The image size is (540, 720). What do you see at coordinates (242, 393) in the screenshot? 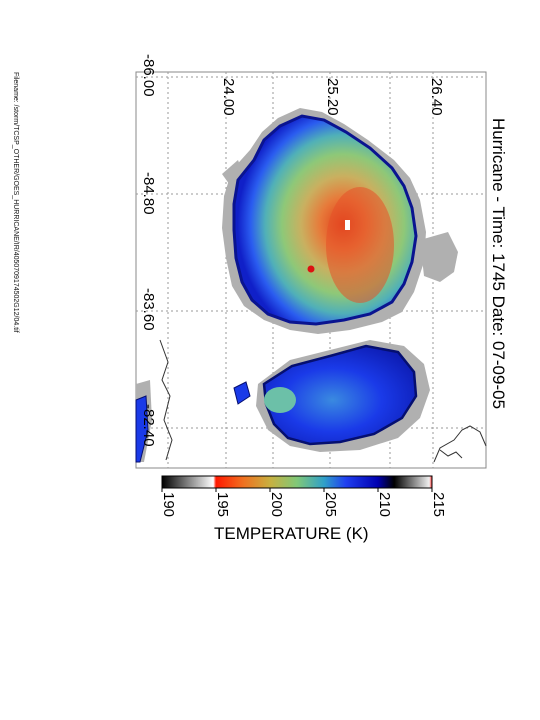
I see `rain-band-cell-small` at bounding box center [242, 393].